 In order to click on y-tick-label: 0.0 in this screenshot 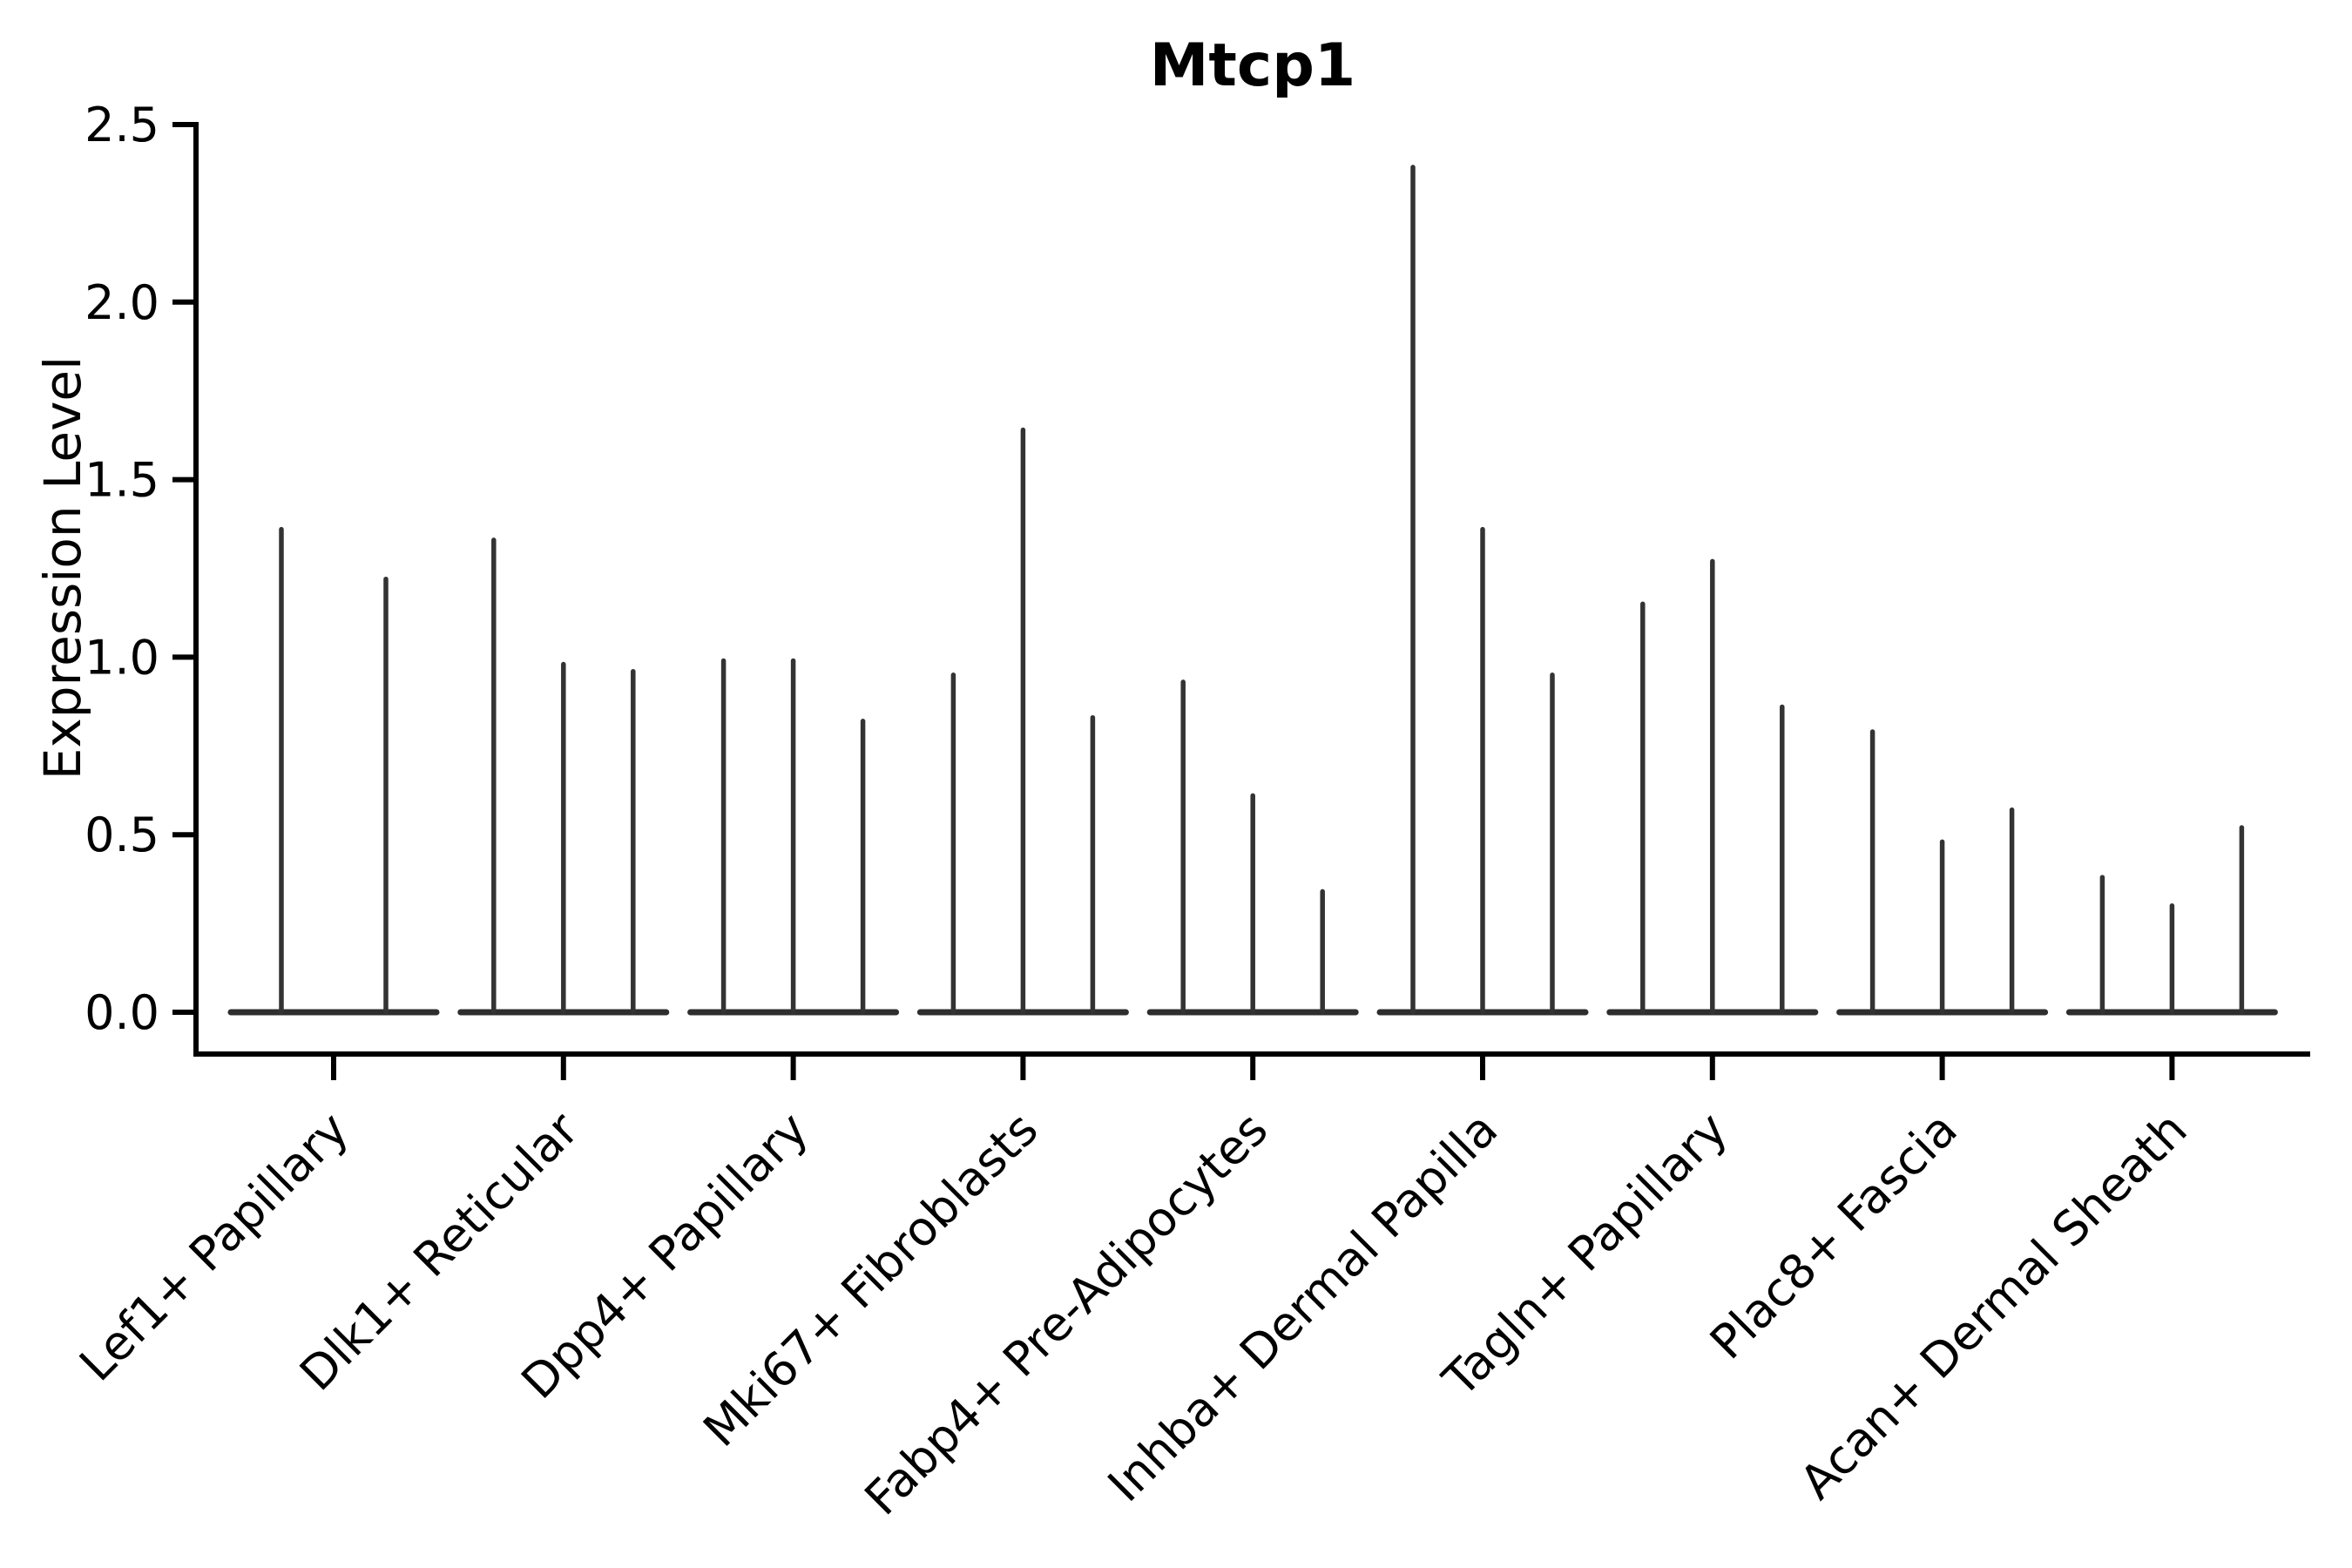, I will do `click(121, 1013)`.